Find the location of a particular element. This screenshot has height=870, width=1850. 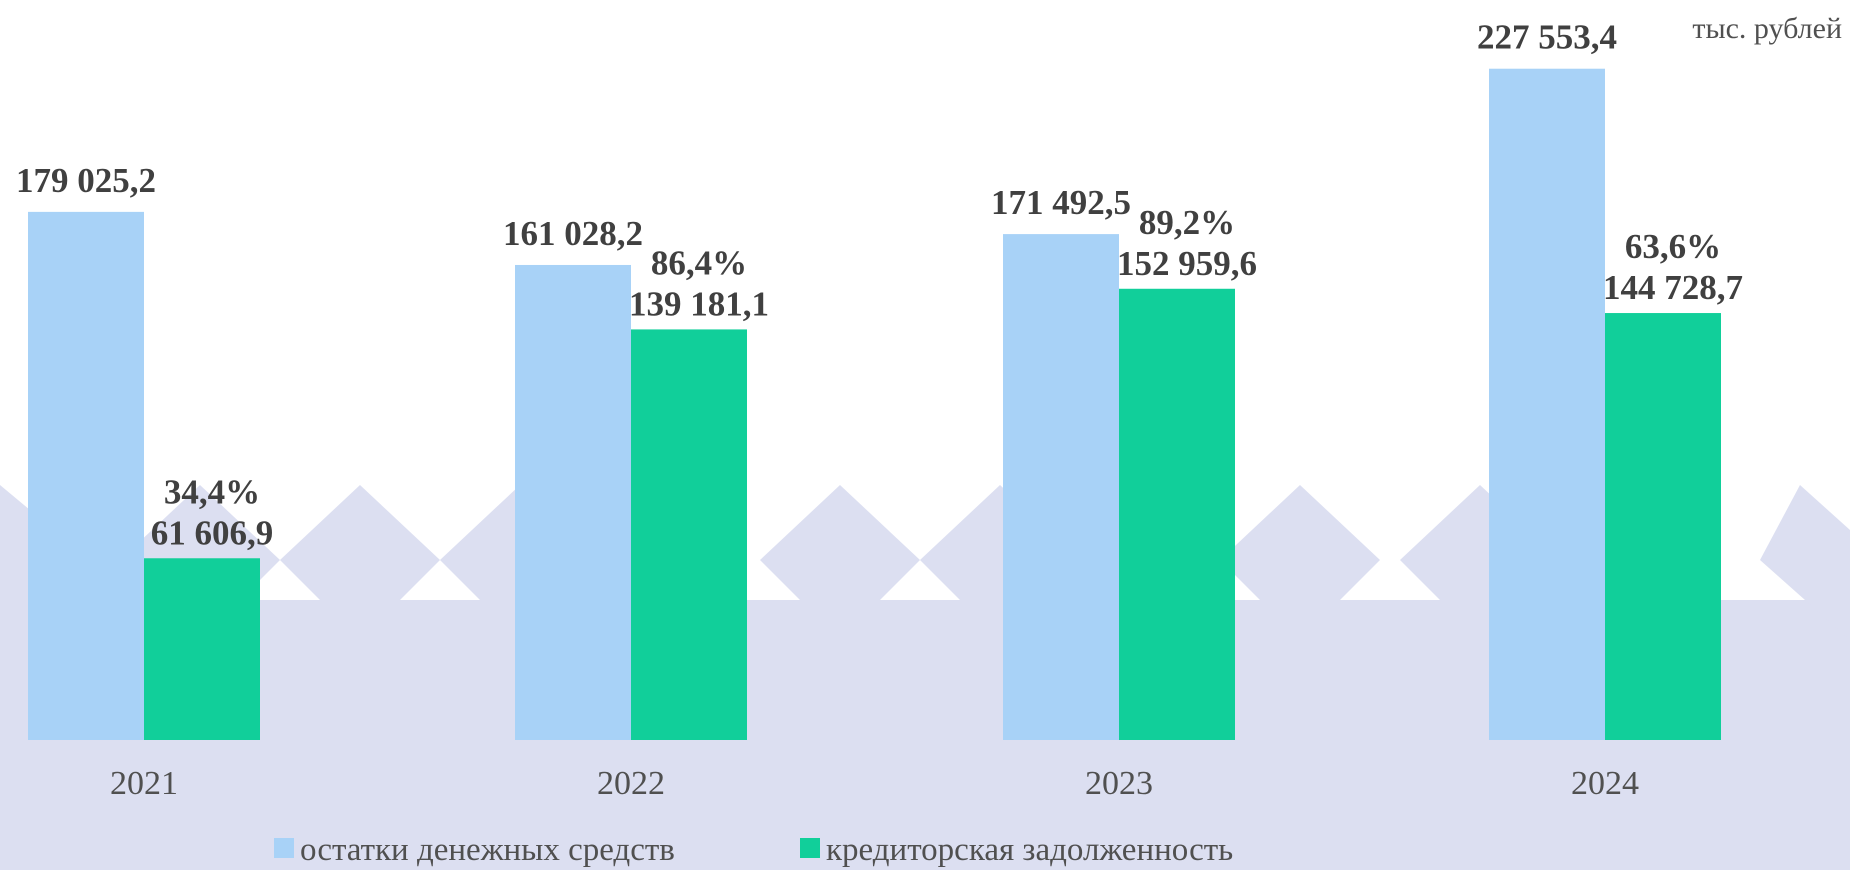

x-tick-label: 2024 is located at coordinates (1605, 783).